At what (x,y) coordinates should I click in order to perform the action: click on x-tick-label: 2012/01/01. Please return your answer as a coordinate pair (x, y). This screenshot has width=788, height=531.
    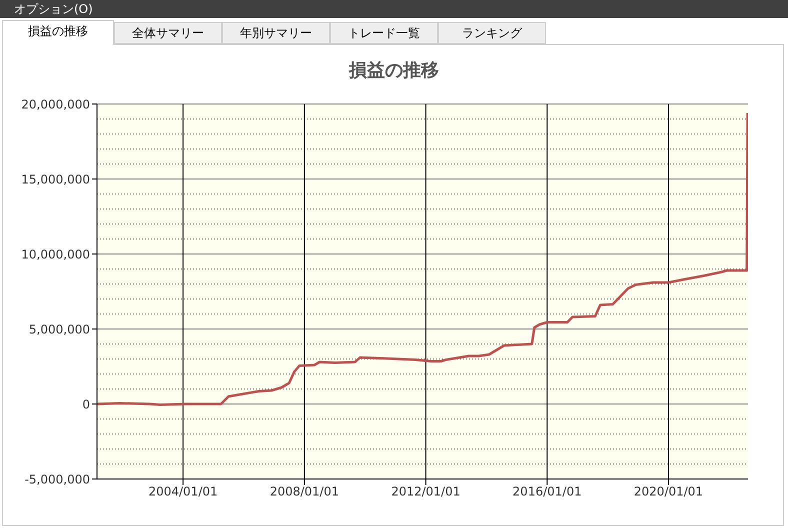
    Looking at the image, I should click on (425, 491).